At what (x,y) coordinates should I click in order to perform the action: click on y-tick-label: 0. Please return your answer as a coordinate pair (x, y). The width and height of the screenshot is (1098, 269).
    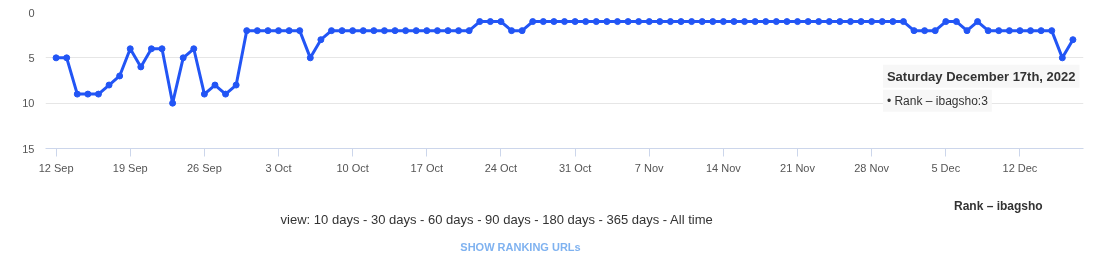
    Looking at the image, I should click on (31, 12).